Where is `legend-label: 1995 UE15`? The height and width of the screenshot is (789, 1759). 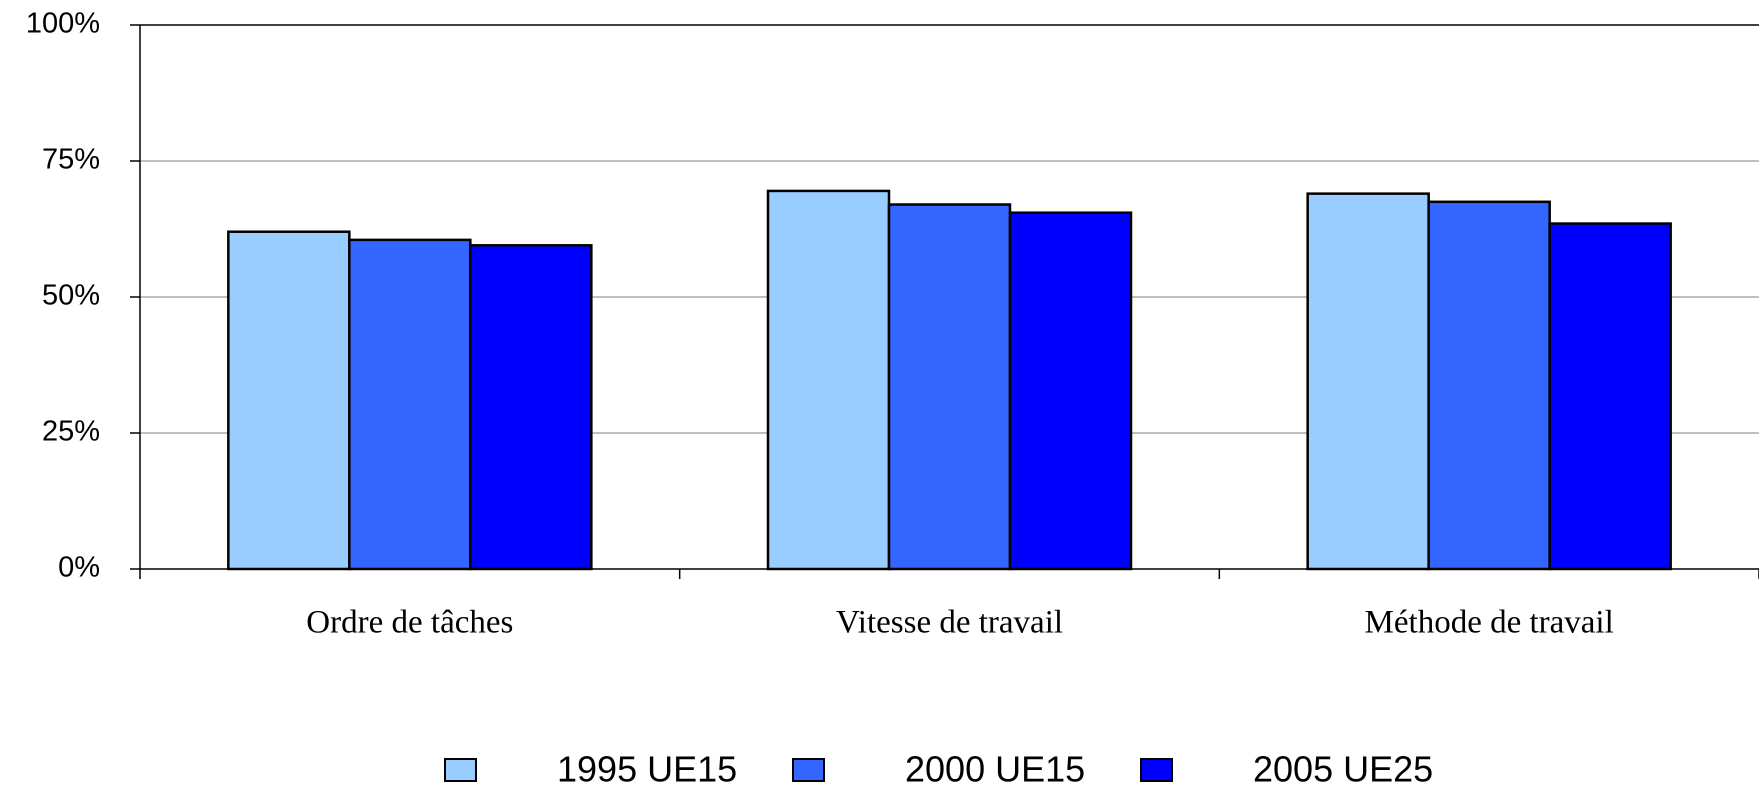
legend-label: 1995 UE15 is located at coordinates (647, 769).